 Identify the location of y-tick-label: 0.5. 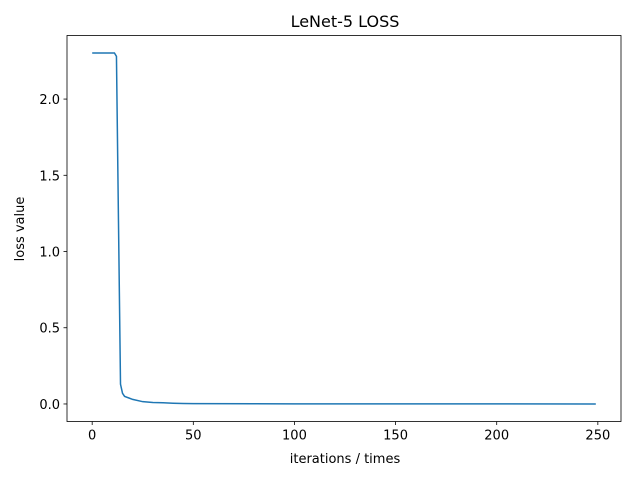
(49, 329).